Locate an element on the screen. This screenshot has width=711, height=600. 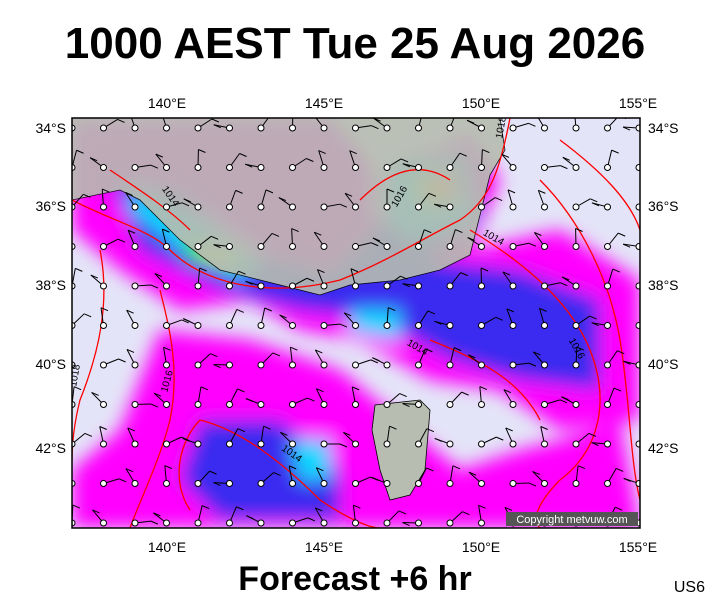
left-label: 40°S is located at coordinates (50, 364).